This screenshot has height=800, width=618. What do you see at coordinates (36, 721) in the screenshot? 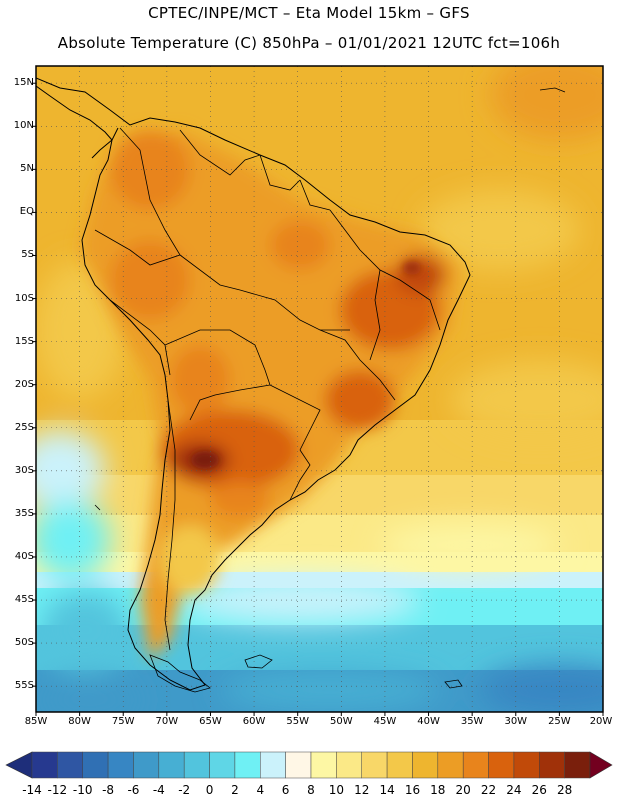
I see `longitude-label: 85W` at bounding box center [36, 721].